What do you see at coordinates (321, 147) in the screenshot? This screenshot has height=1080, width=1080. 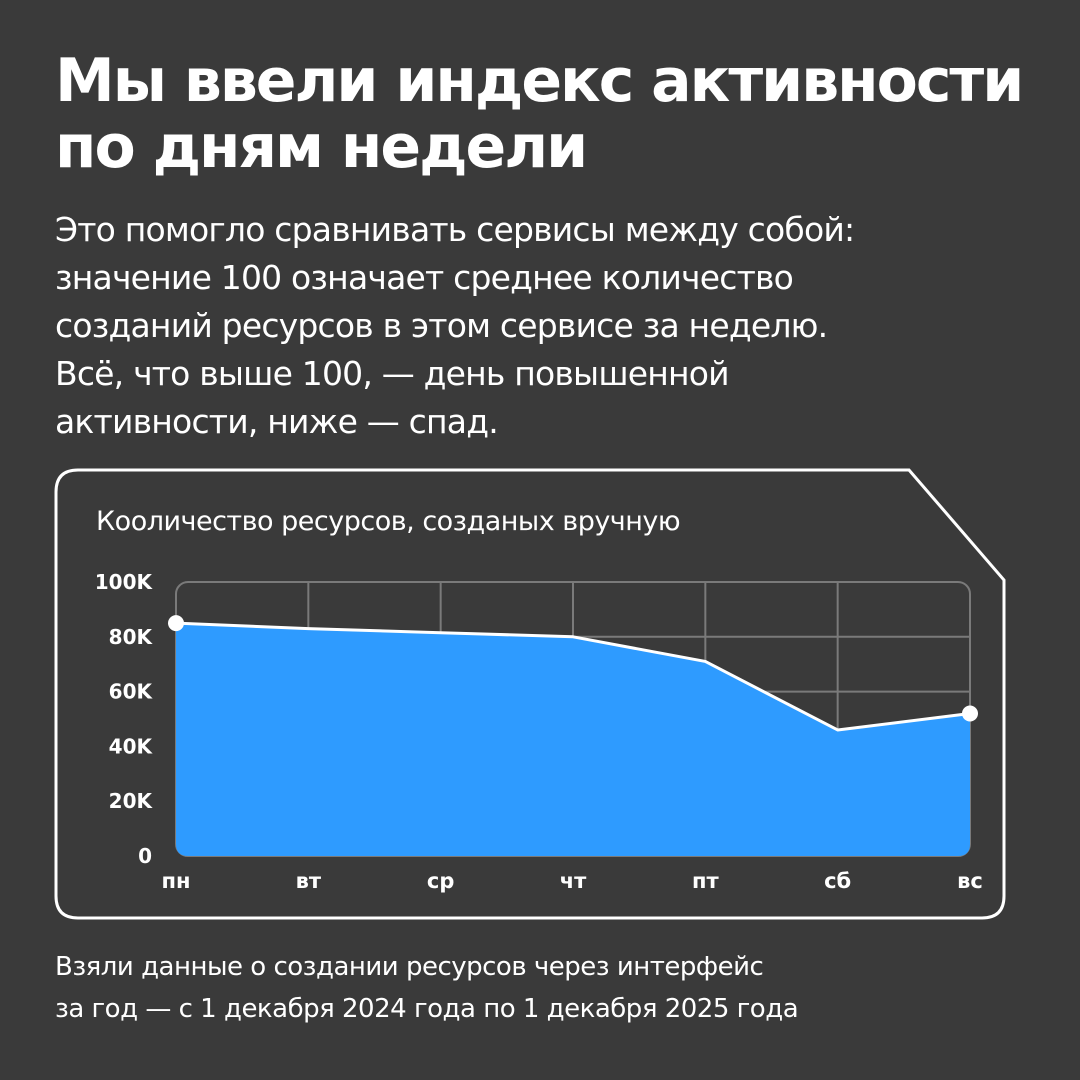 I see `headline-line-2: по дням недели` at bounding box center [321, 147].